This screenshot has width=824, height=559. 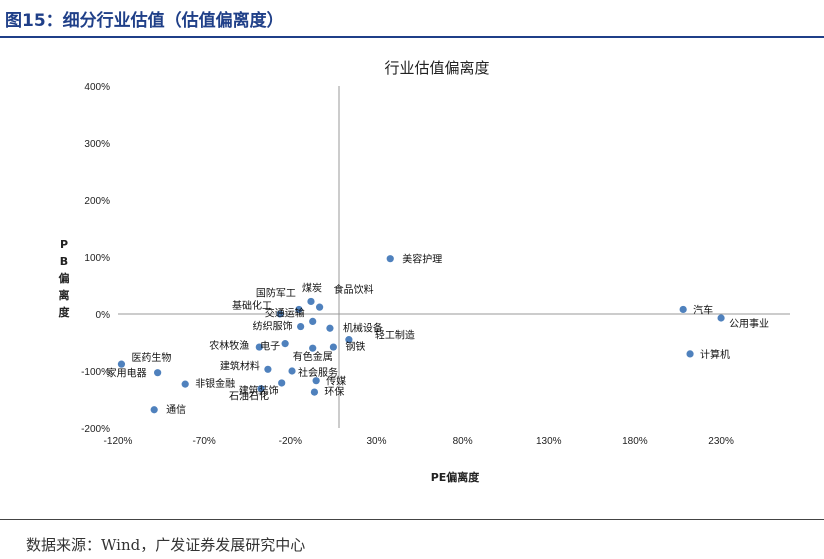 What do you see at coordinates (703, 309) in the screenshot?
I see `point-label: 汽车` at bounding box center [703, 309].